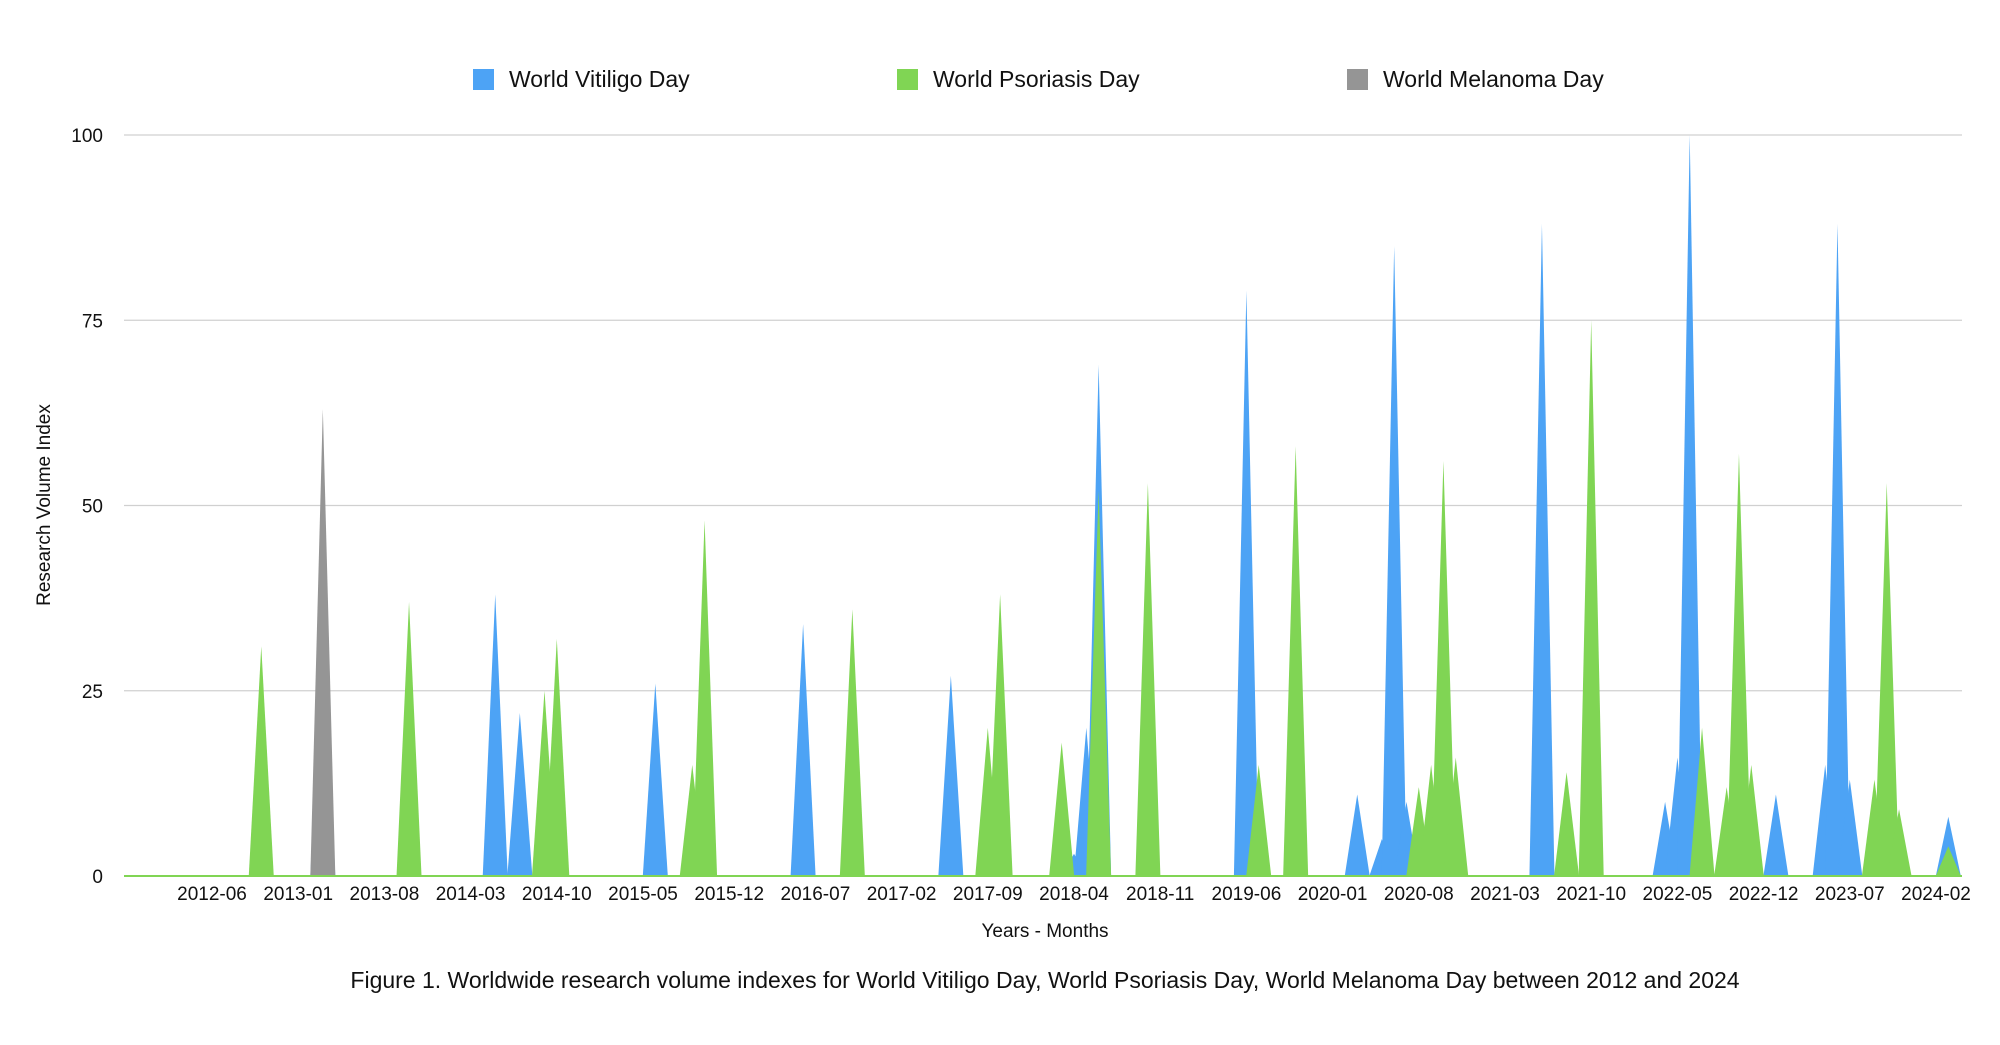  I want to click on x-tick-label: 2022-12, so click(1764, 894).